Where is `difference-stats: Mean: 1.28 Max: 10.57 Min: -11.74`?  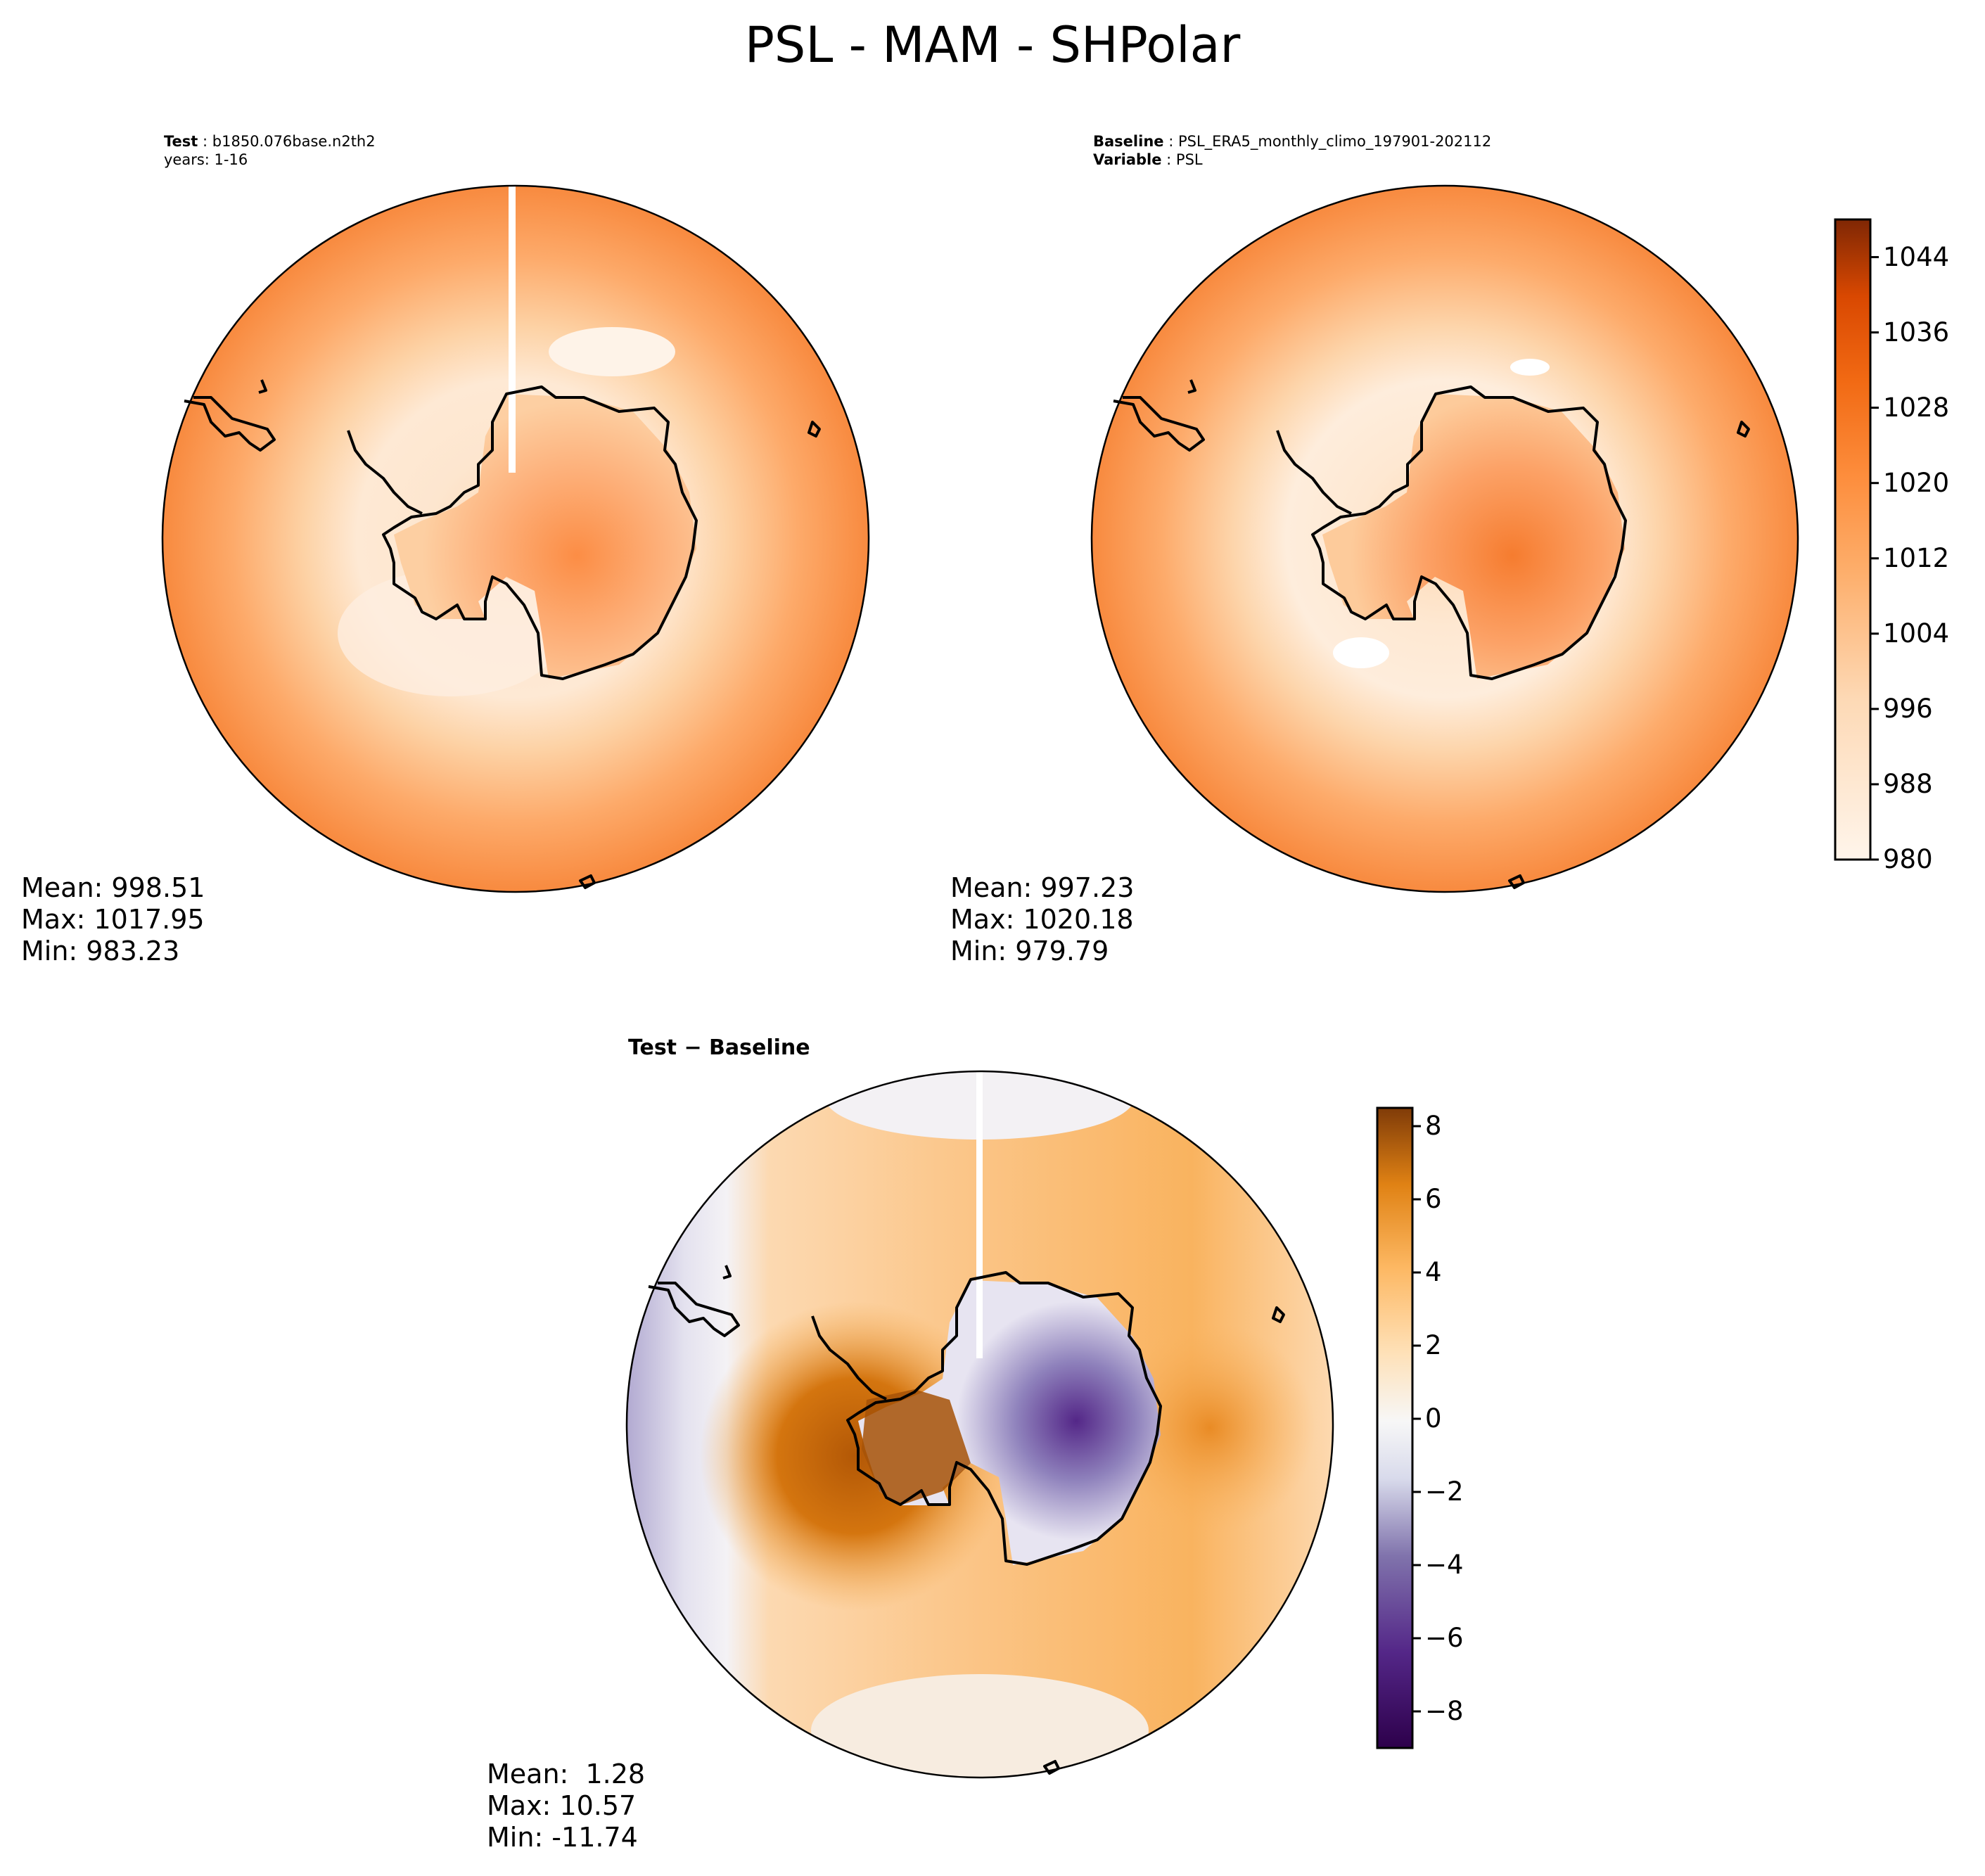 difference-stats: Mean: 1.28 Max: 10.57 Min: -11.74 is located at coordinates (566, 1806).